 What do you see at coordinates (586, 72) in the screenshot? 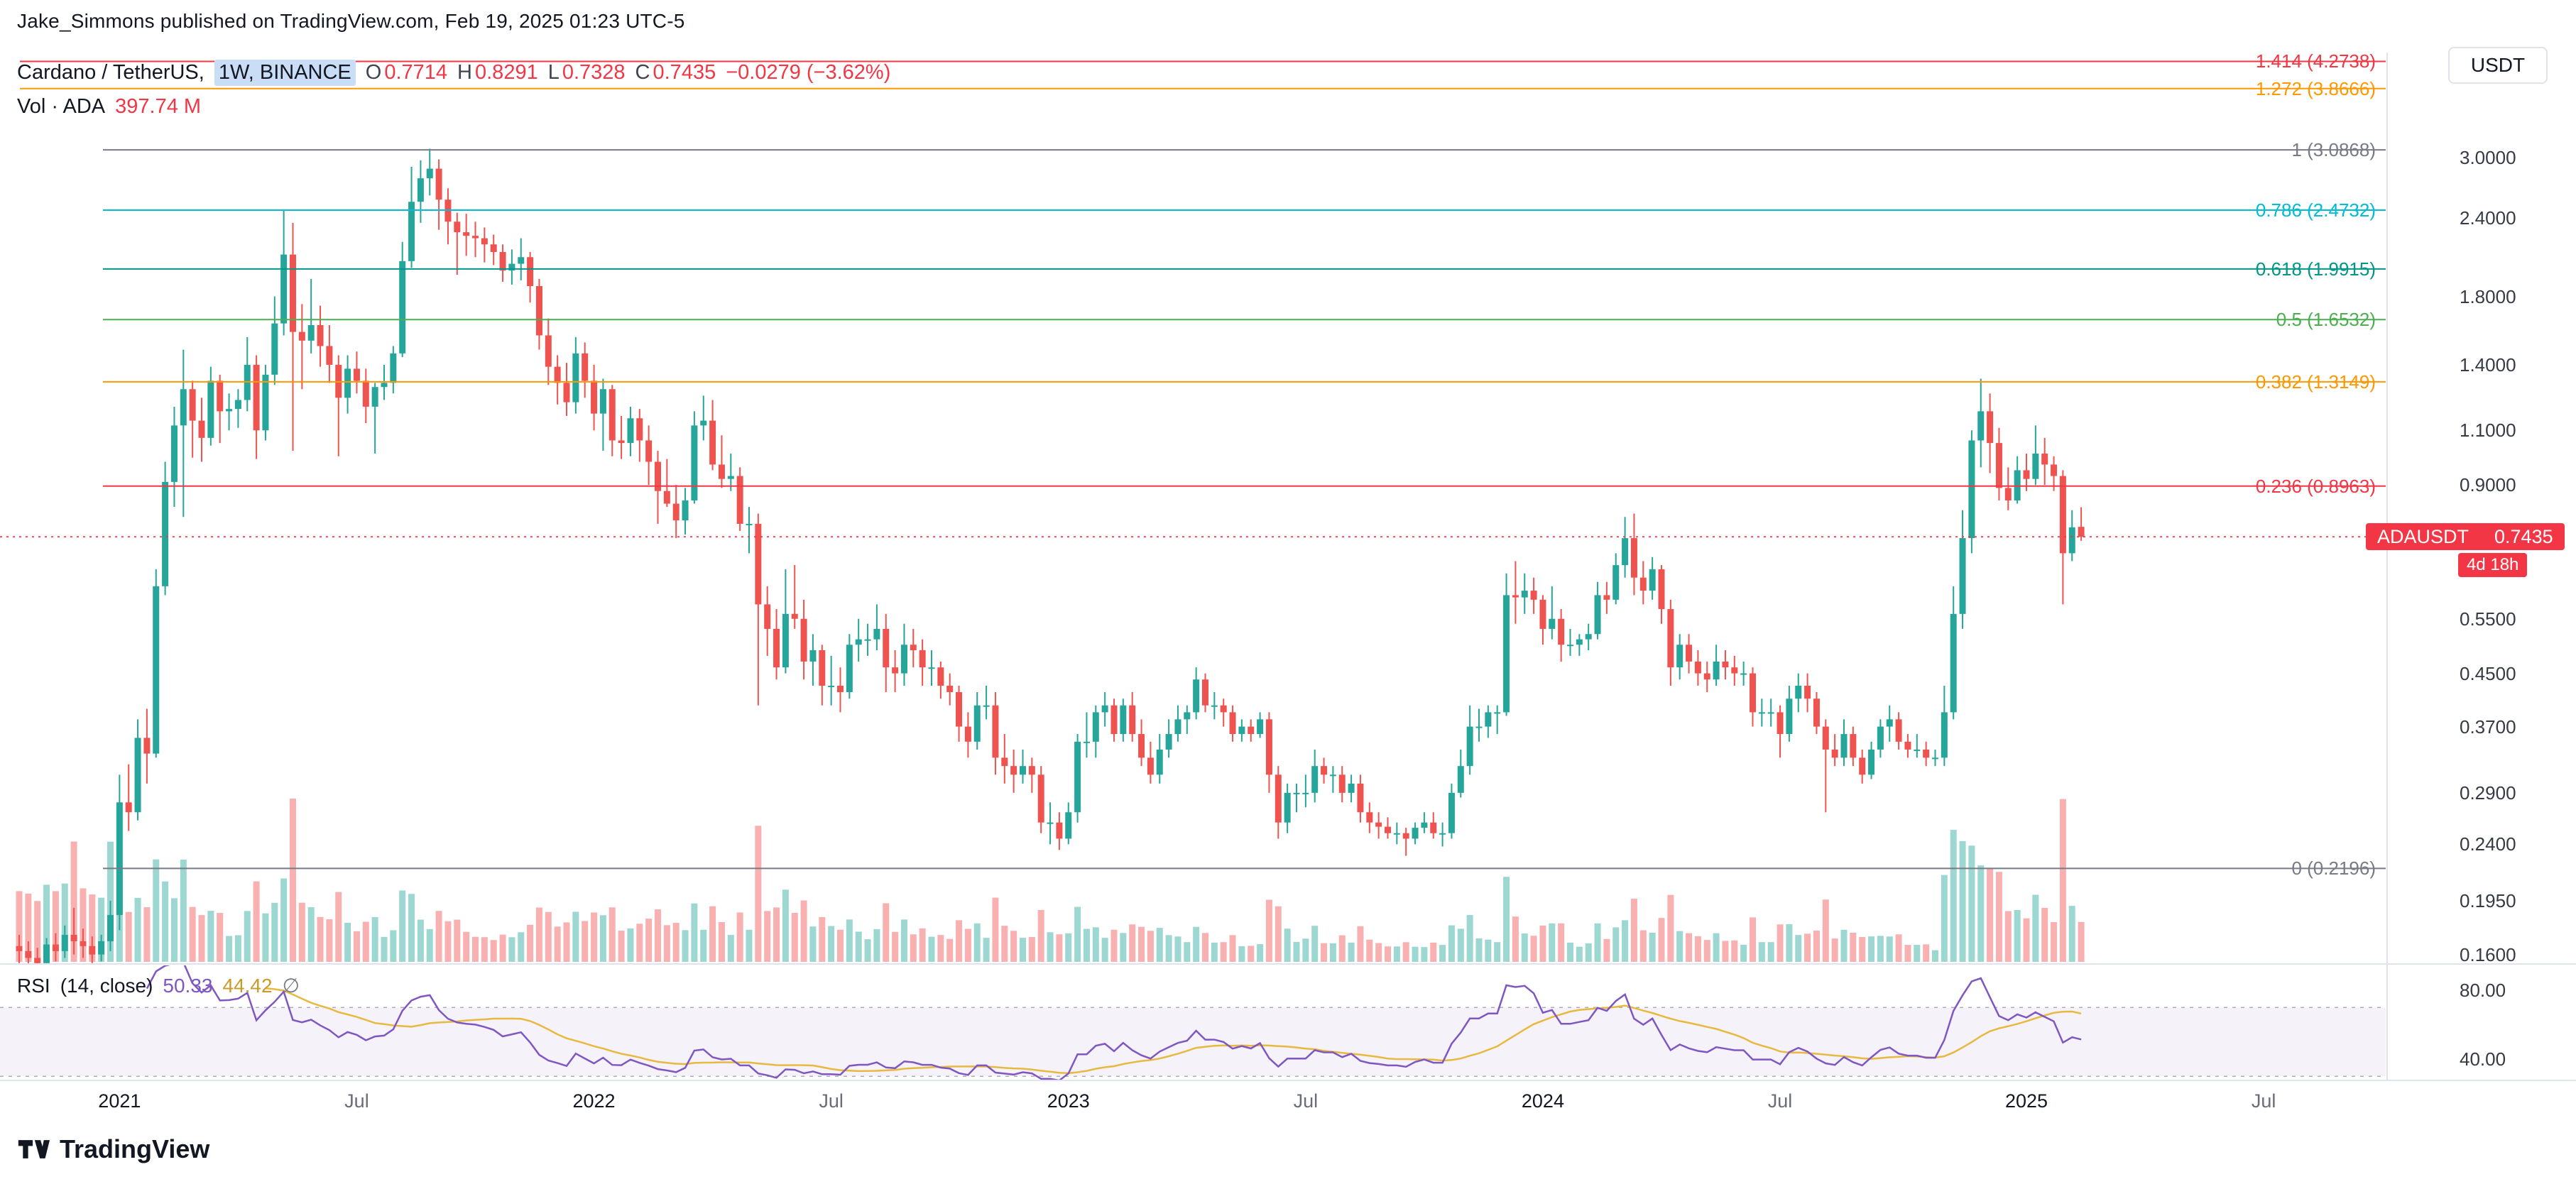
I see `ohlc-low: L 0.7328` at bounding box center [586, 72].